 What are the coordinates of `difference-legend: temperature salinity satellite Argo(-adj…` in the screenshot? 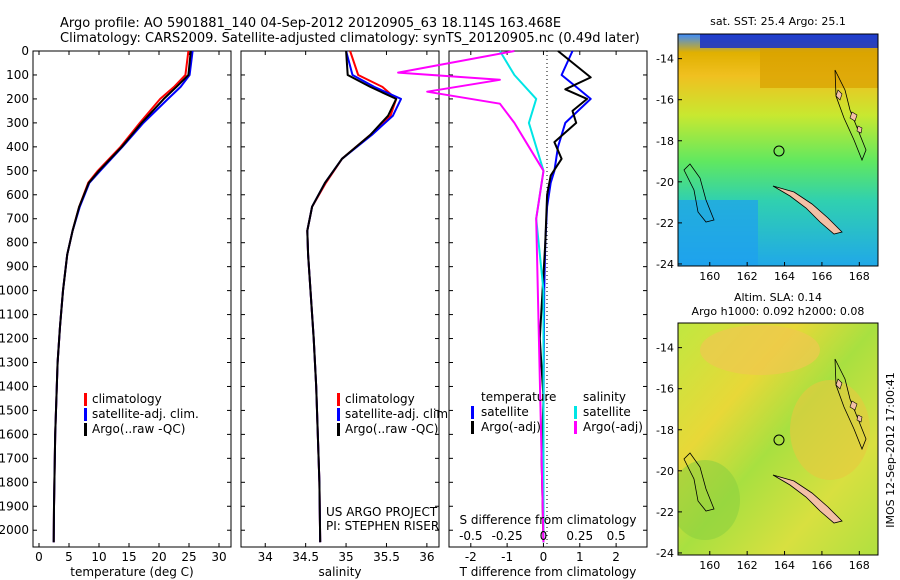 It's located at (557, 412).